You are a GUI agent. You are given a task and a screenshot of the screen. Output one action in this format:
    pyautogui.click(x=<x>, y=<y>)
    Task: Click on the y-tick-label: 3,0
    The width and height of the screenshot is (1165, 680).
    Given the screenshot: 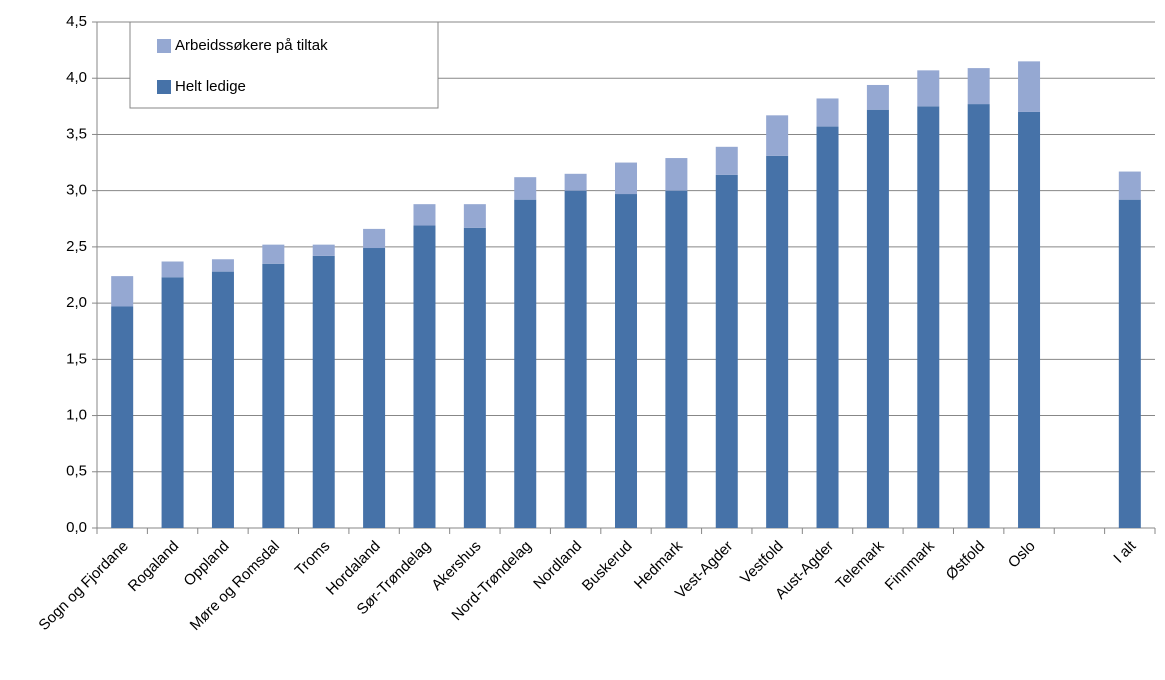 What is the action you would take?
    pyautogui.click(x=76, y=190)
    